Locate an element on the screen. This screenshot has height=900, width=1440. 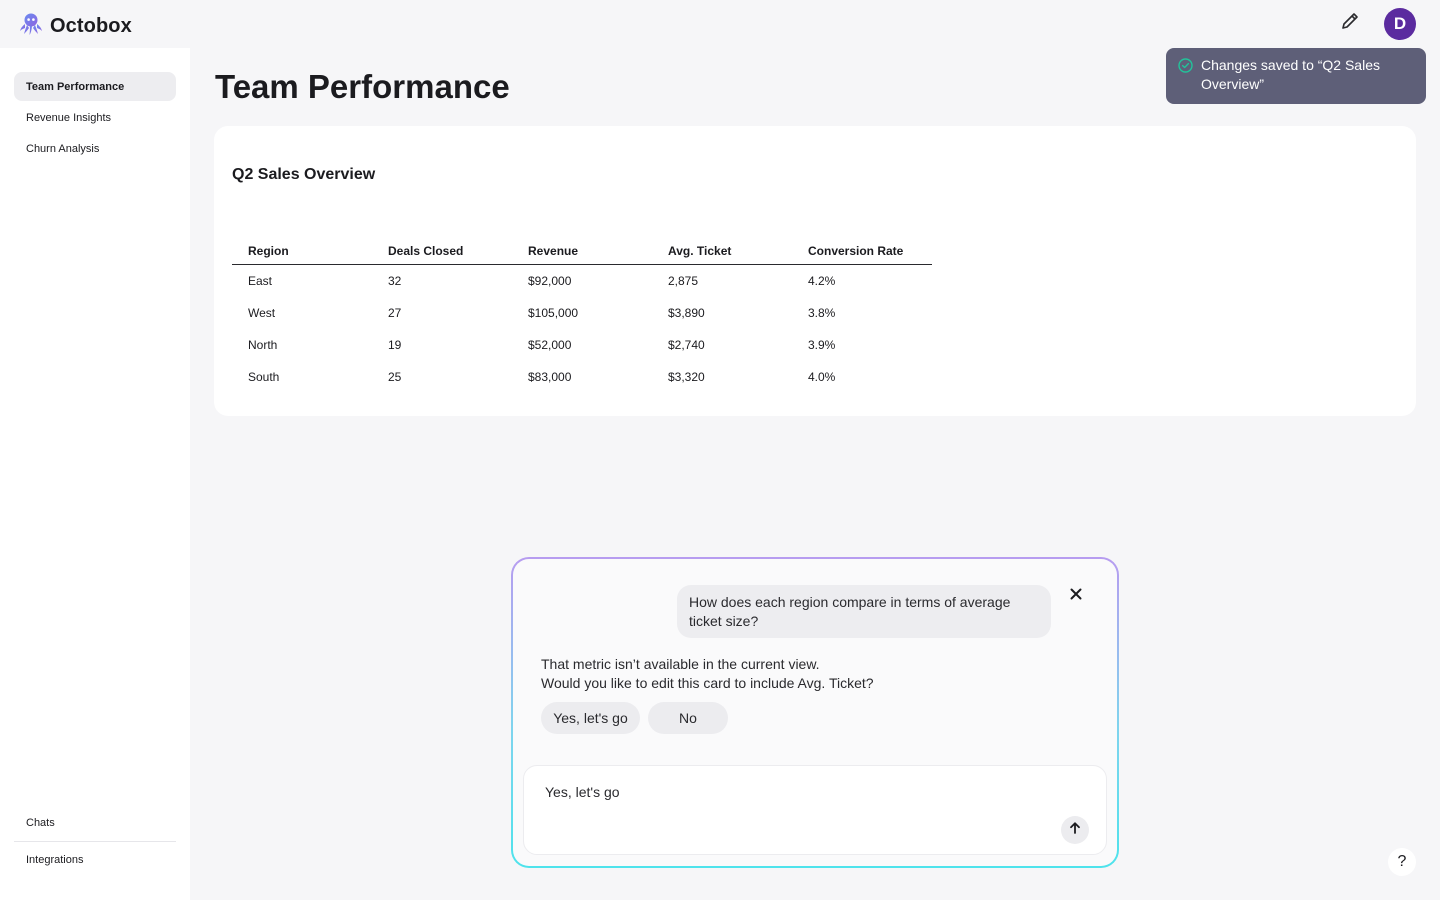
brand: Octobox is located at coordinates (75, 26).